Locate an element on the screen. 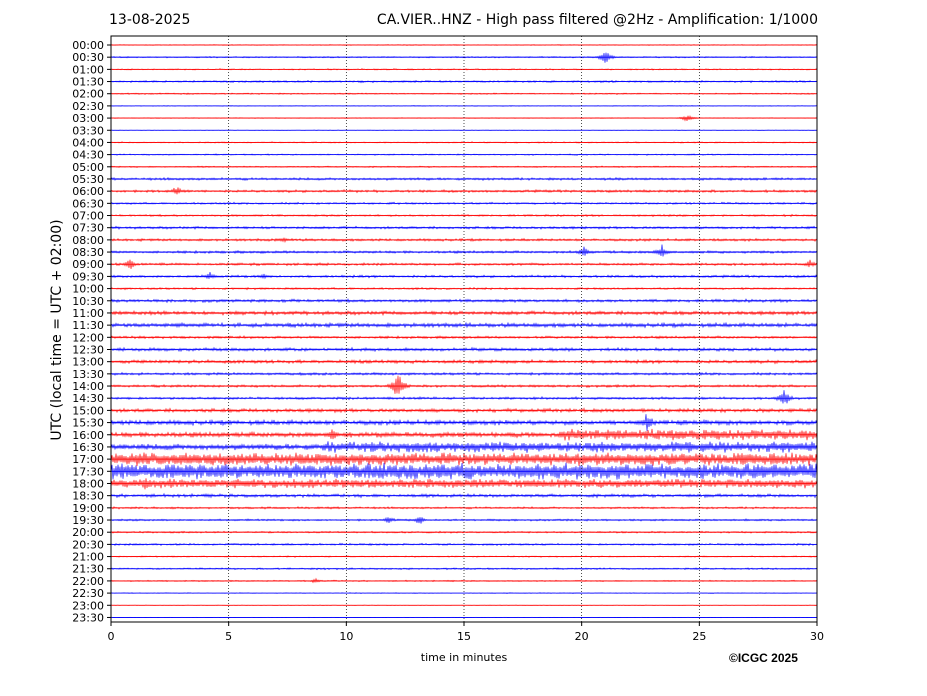 The image size is (927, 696). y-tick-label: 00:00 is located at coordinates (88, 45).